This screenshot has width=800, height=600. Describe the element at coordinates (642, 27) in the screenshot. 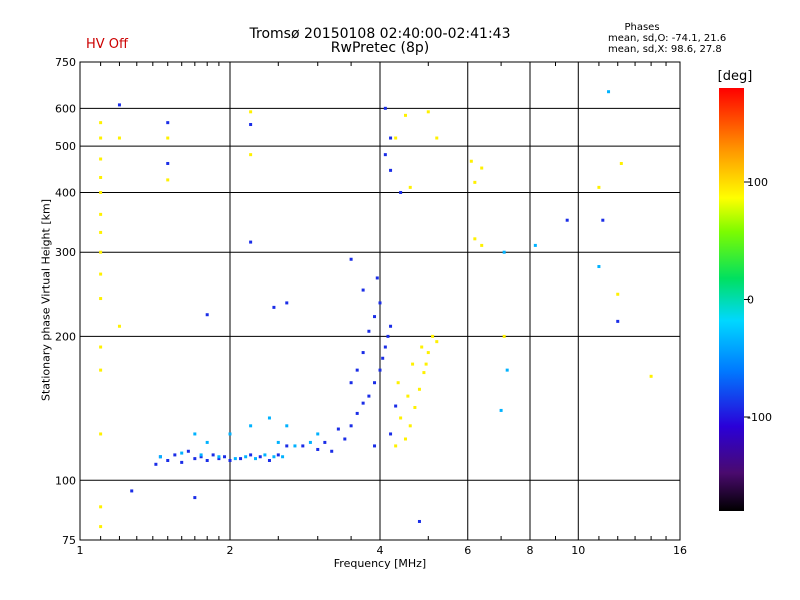

I see `phases-title: Phases` at that location.